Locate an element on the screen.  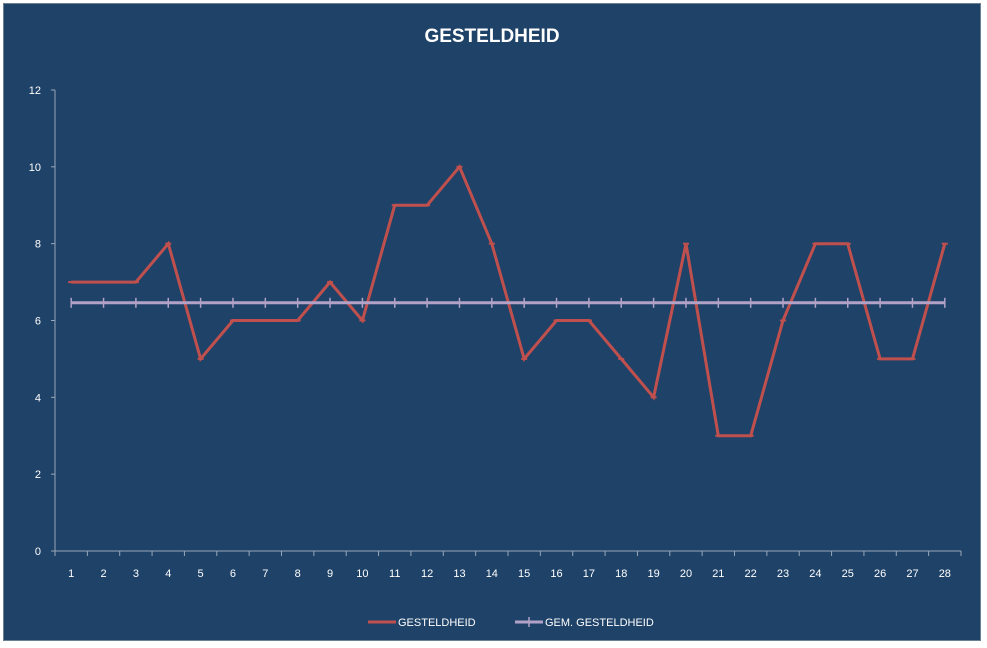
y-tick-label: 0 is located at coordinates (38, 552).